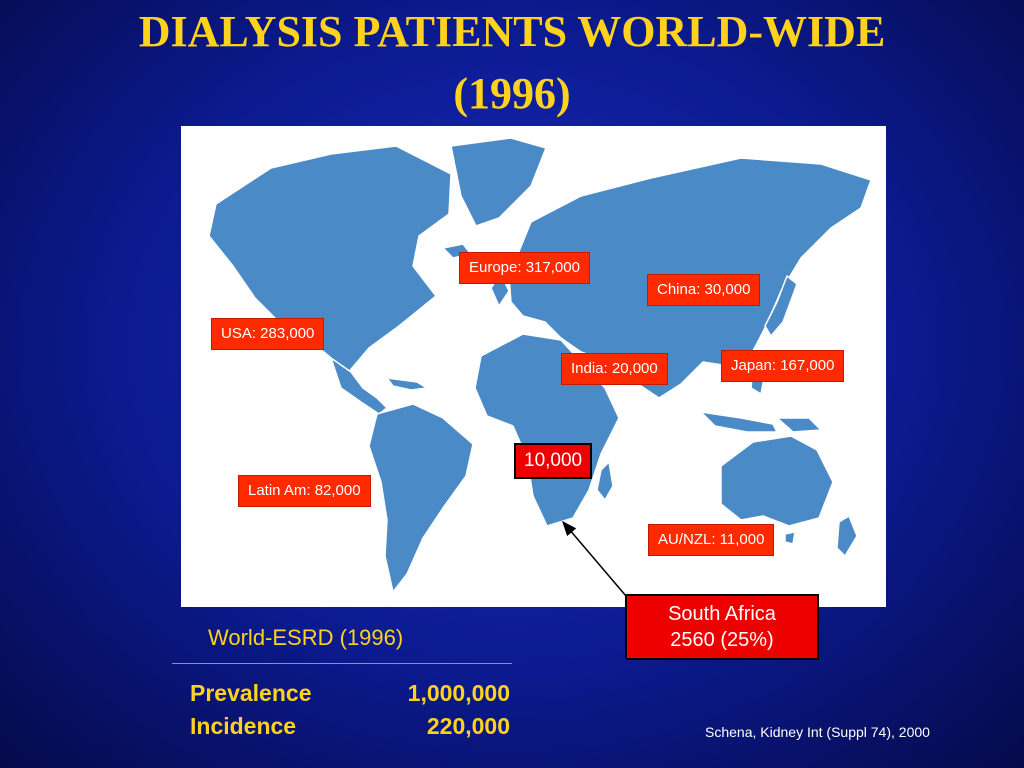  I want to click on australia-shape, so click(777, 481).